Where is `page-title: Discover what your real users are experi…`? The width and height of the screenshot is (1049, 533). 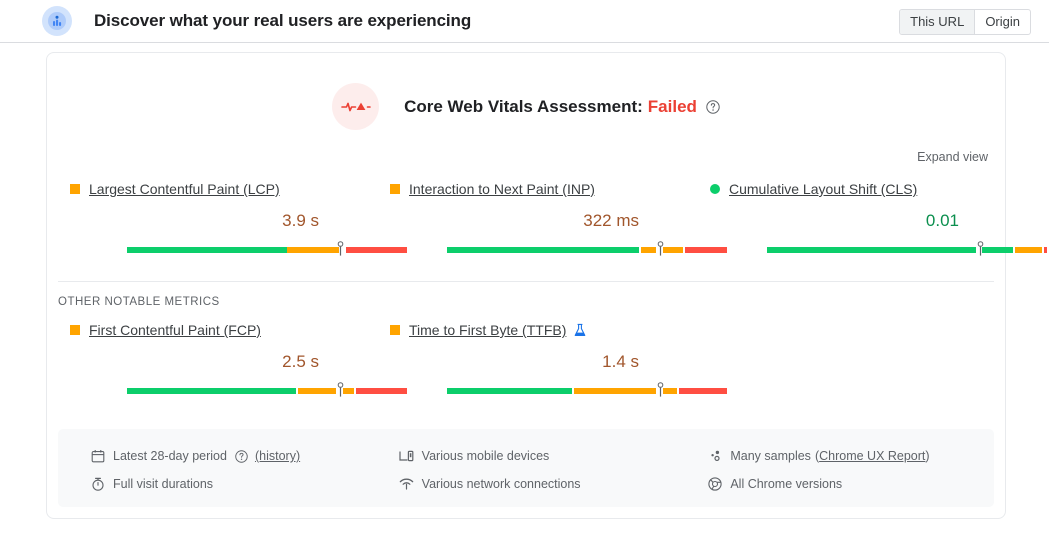 page-title: Discover what your real users are experi… is located at coordinates (283, 20).